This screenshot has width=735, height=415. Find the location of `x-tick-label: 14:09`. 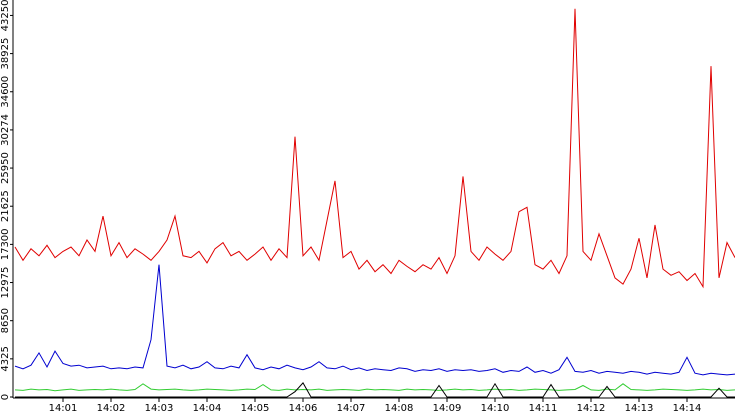

x-tick-label: 14:09 is located at coordinates (447, 408).